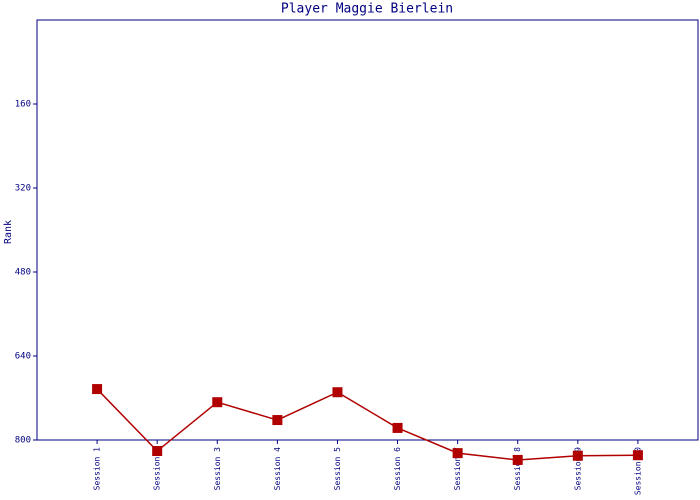  I want to click on chart-title: Player Maggie Bierlein, so click(367, 9).